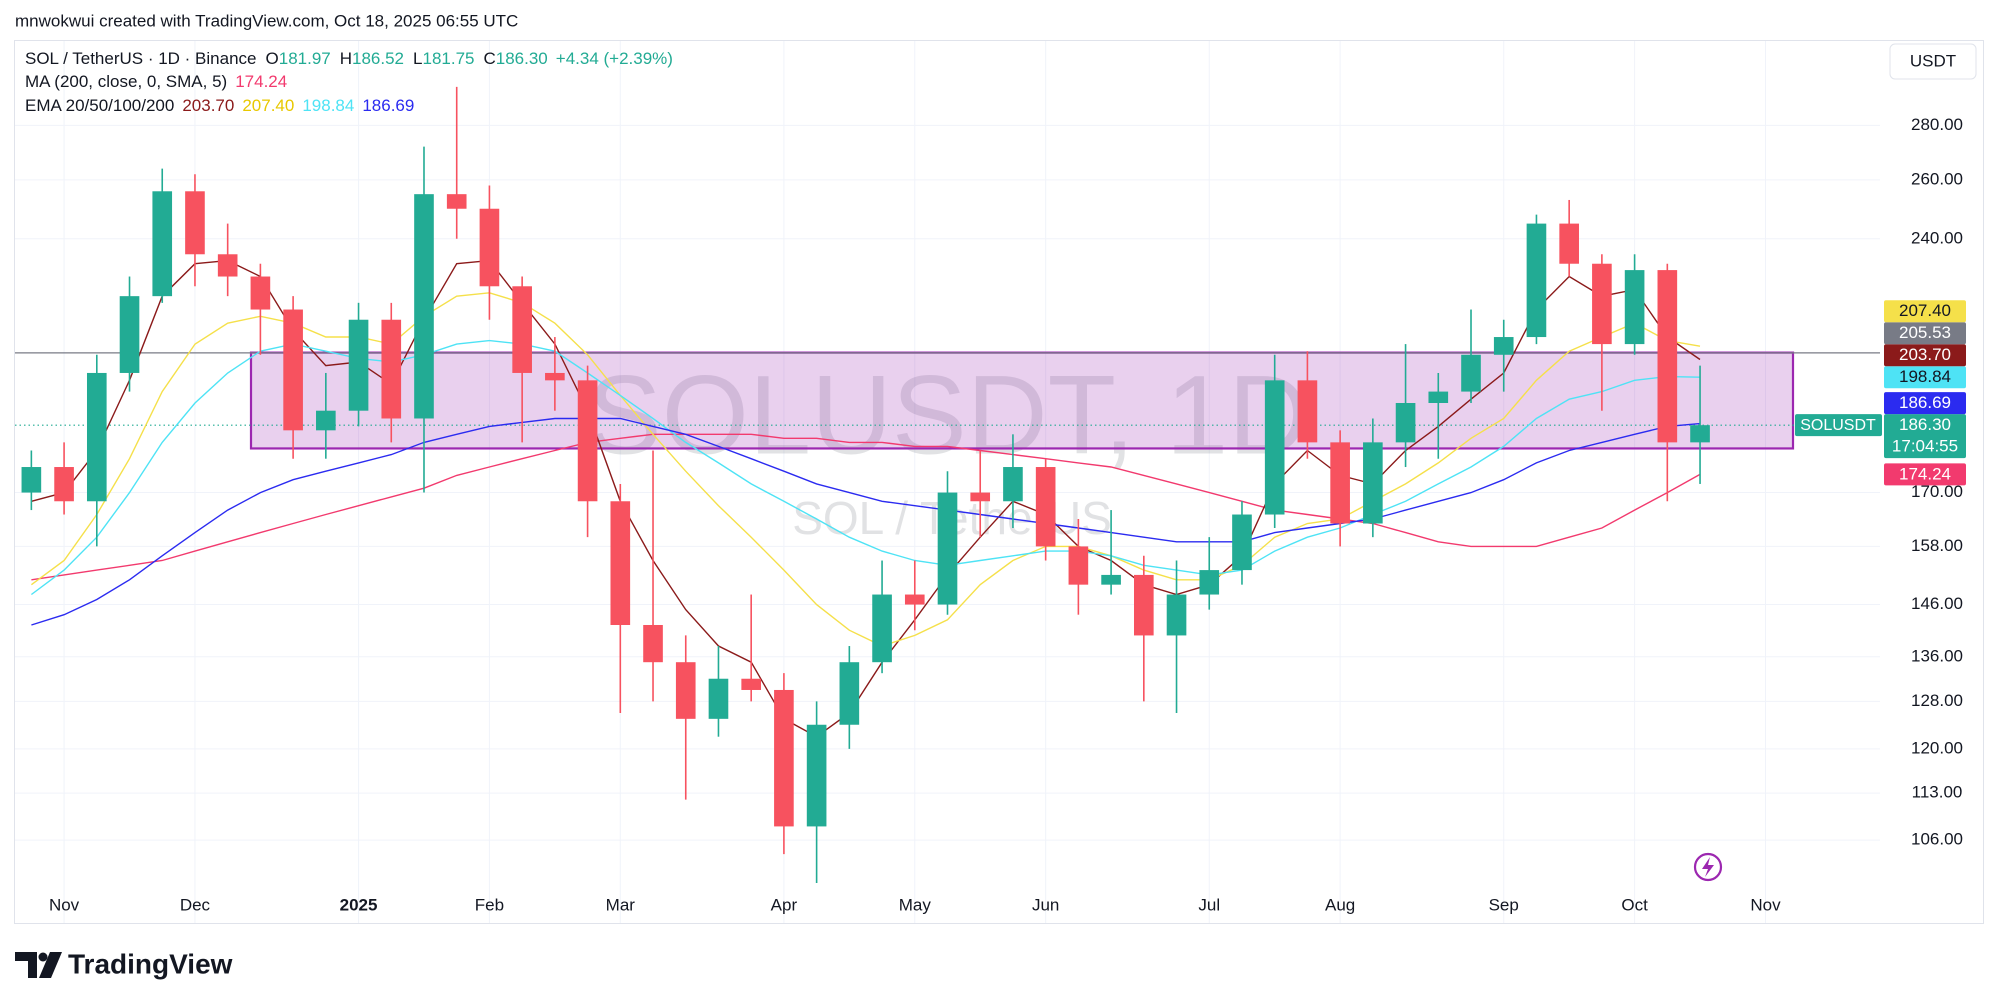  I want to click on price-tag-label: 203.70, so click(1925, 354).